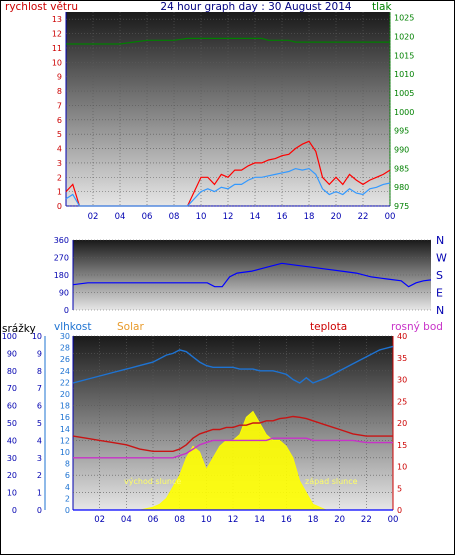 This screenshot has height=559, width=456. I want to click on temperature-y-tick-label: 40, so click(402, 336).